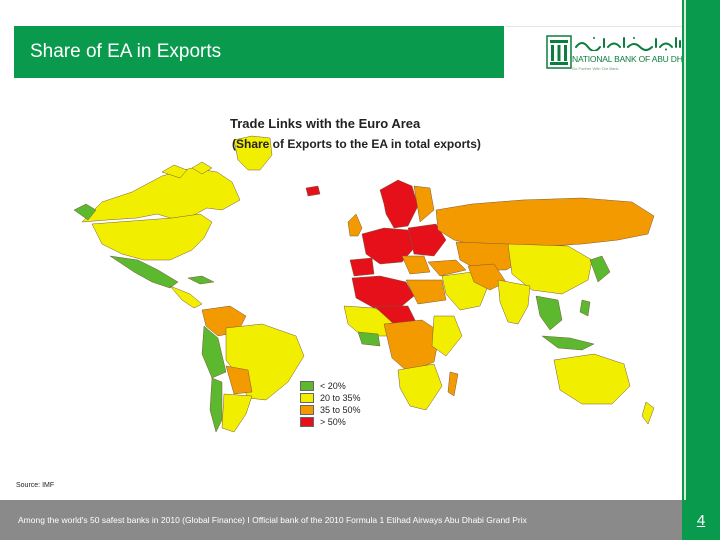 Image resolution: width=720 pixels, height=540 pixels. I want to click on source-note: Source: IMF, so click(35, 485).